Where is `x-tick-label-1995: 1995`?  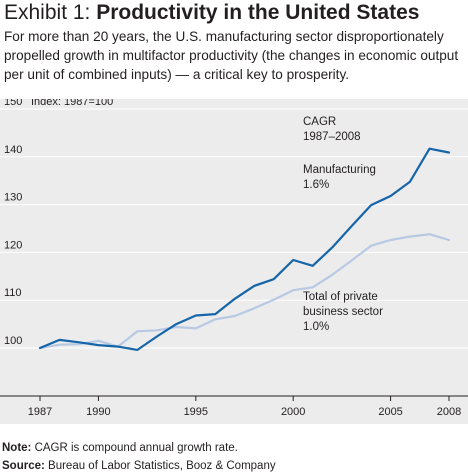 x-tick-label-1995: 1995 is located at coordinates (196, 412).